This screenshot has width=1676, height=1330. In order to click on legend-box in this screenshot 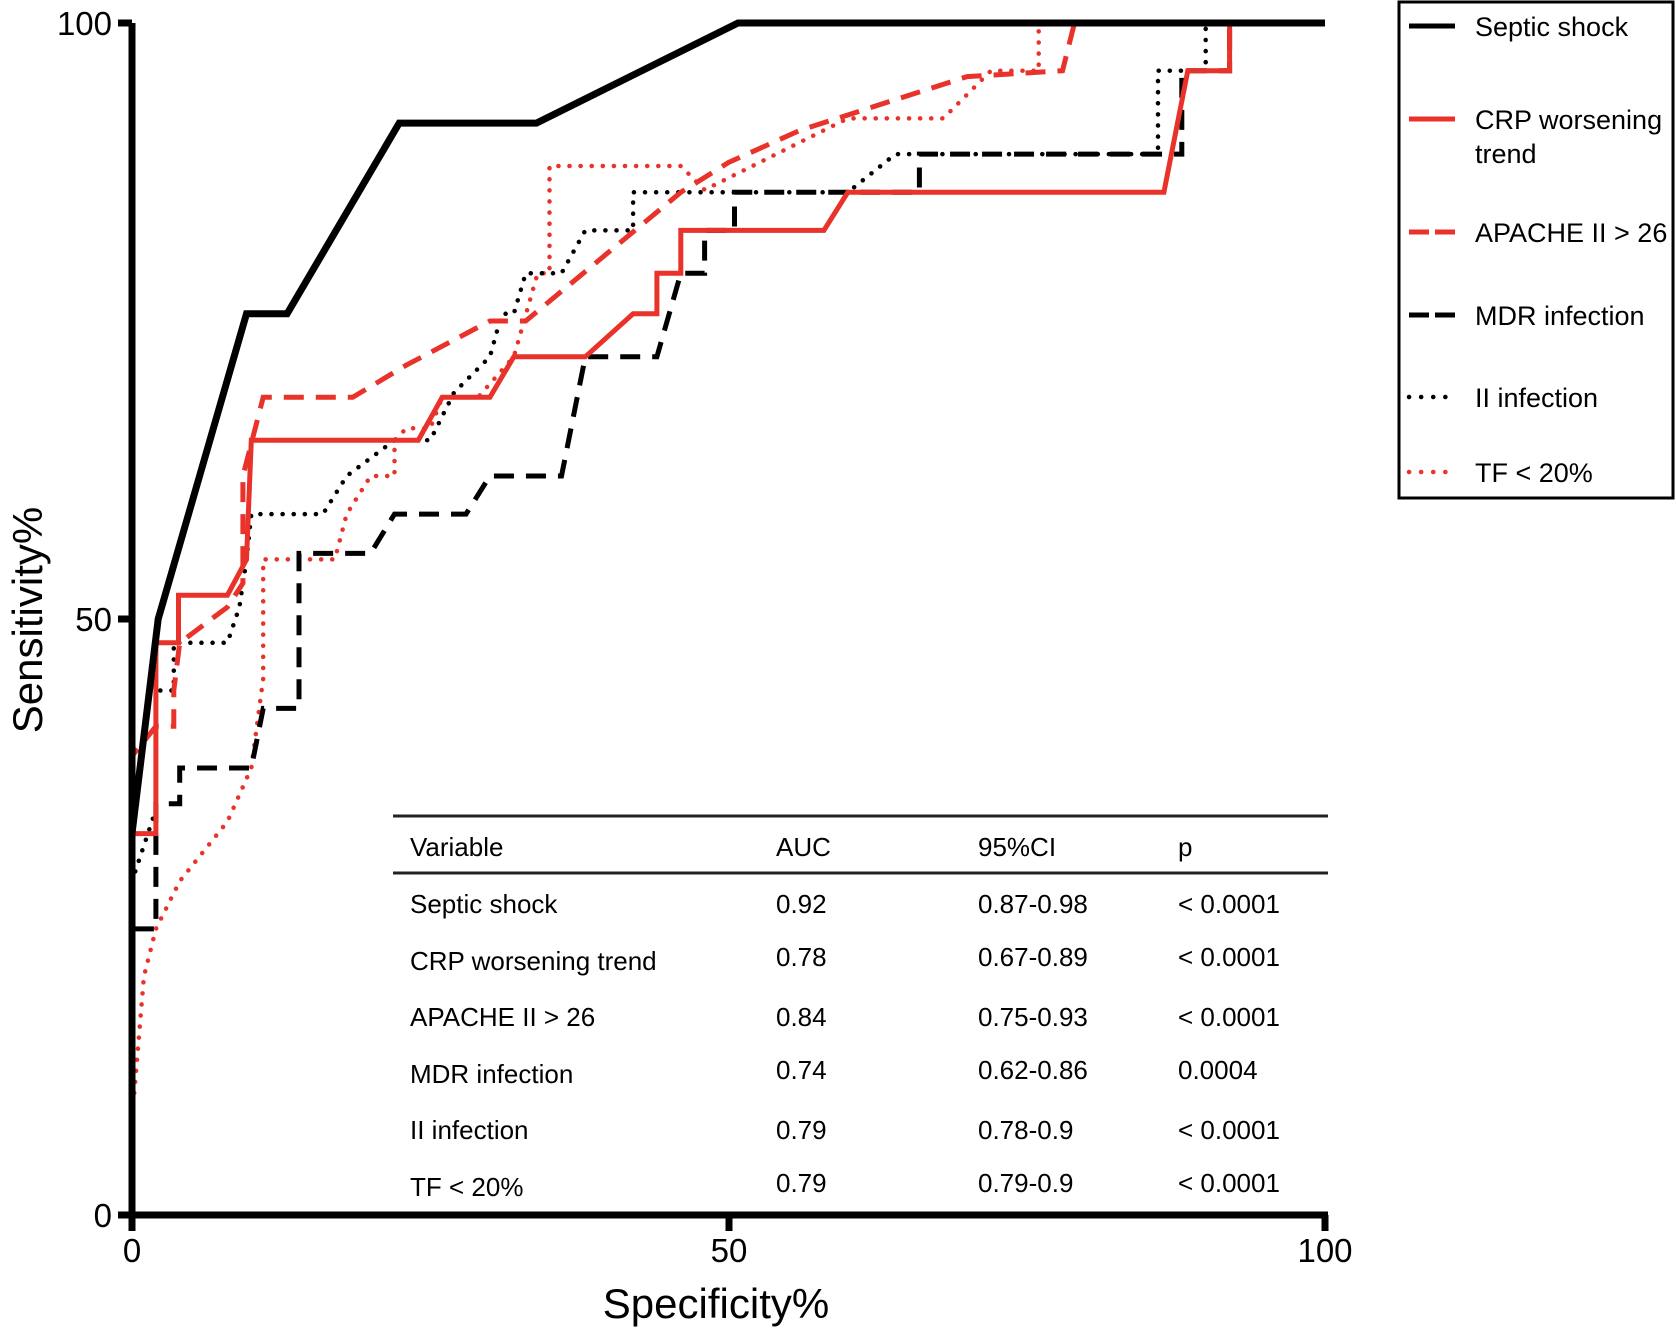, I will do `click(1536, 250)`.